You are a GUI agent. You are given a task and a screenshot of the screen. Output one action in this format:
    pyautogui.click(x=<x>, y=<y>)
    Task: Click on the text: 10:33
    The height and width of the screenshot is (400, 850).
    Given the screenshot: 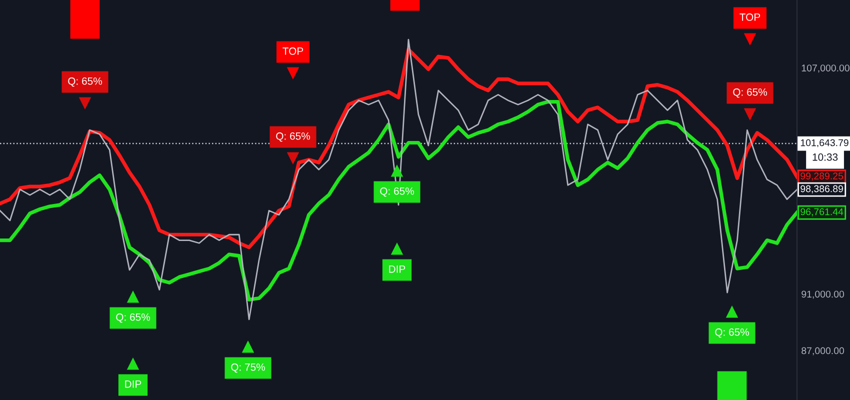 What is the action you would take?
    pyautogui.click(x=825, y=157)
    